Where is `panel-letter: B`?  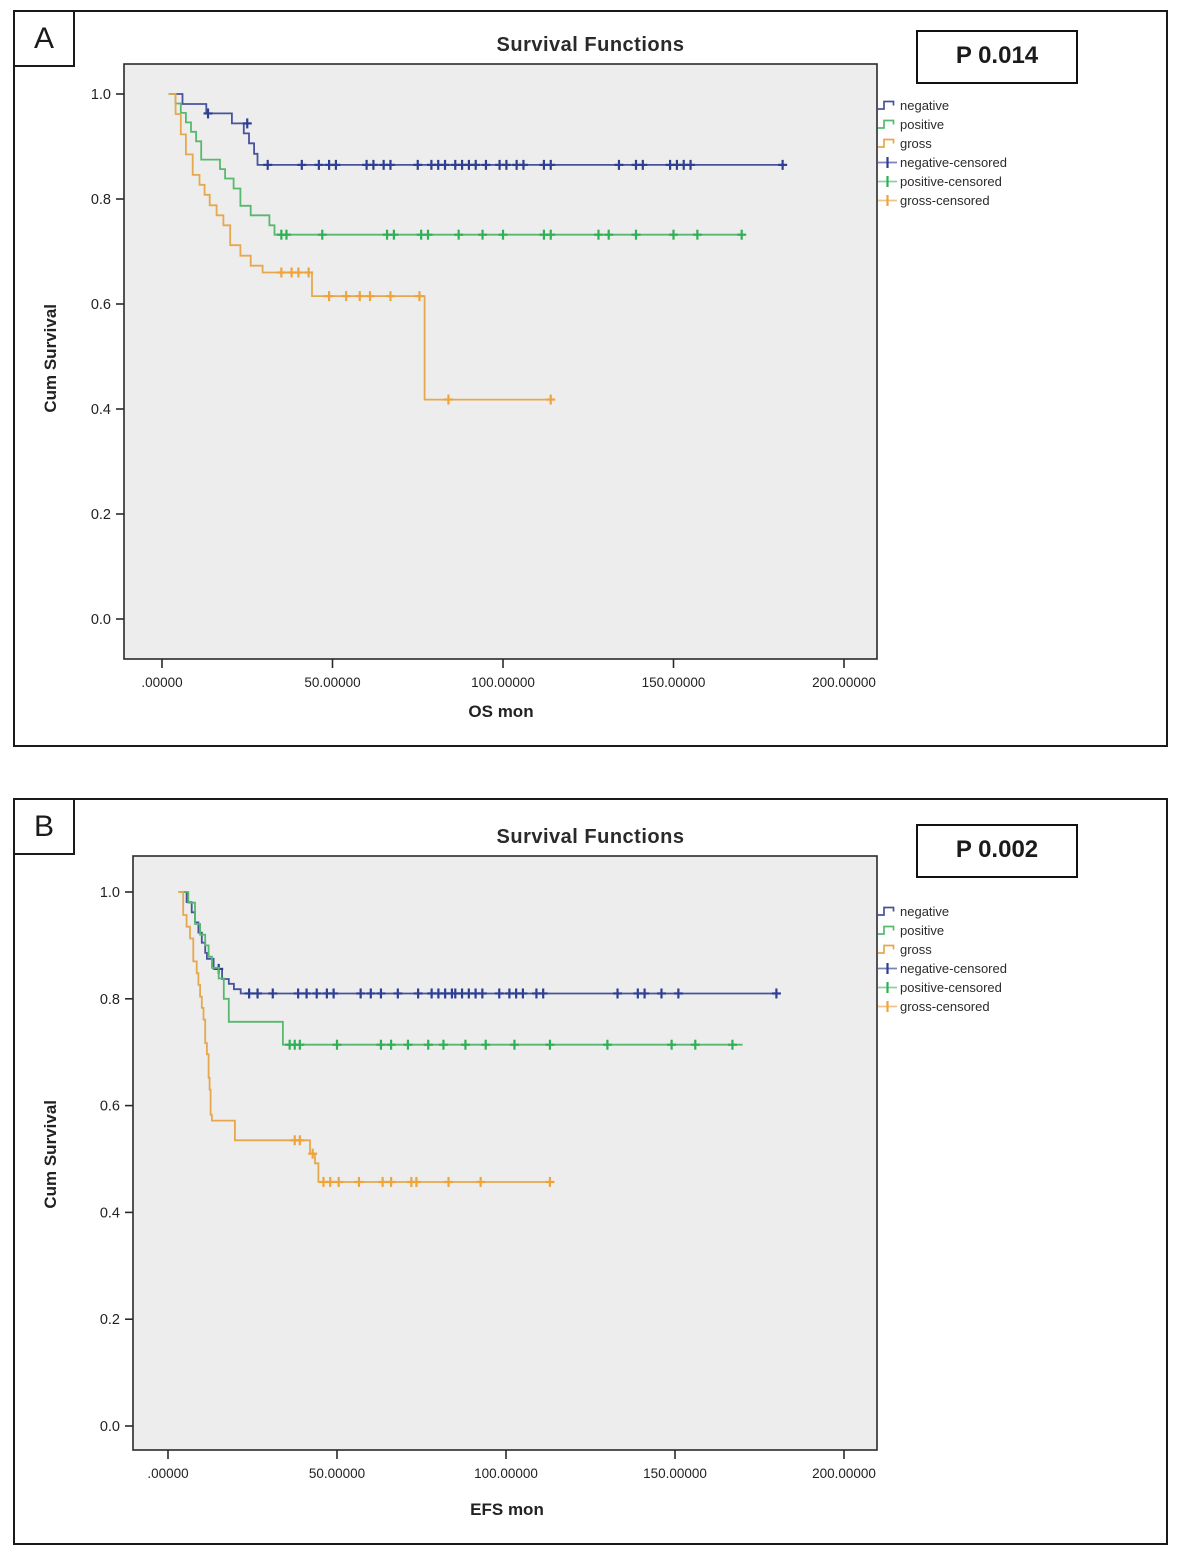 panel-letter: B is located at coordinates (44, 826).